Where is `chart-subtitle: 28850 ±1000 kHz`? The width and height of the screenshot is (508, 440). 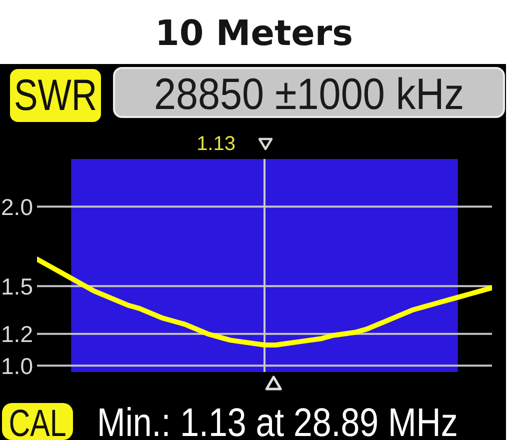 chart-subtitle: 28850 ±1000 kHz is located at coordinates (309, 93).